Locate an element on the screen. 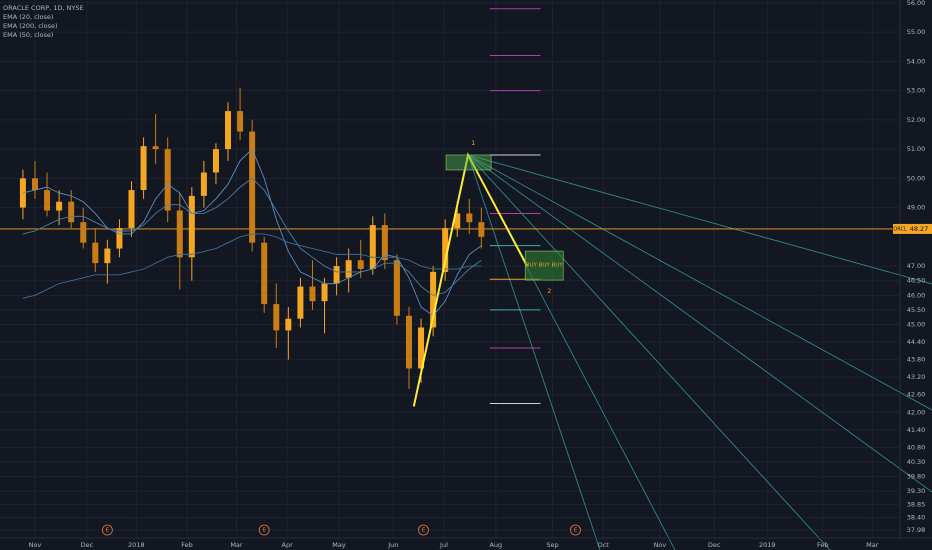  ticker-label: ORCL is located at coordinates (900, 229).